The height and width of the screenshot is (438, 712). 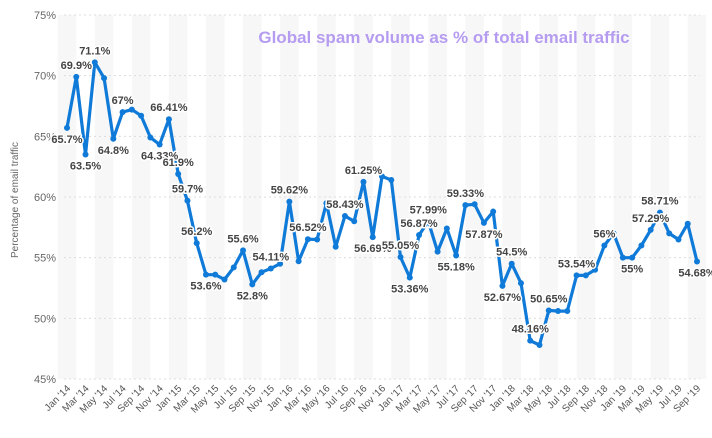 What do you see at coordinates (94, 51) in the screenshot?
I see `data-label: 71.1%` at bounding box center [94, 51].